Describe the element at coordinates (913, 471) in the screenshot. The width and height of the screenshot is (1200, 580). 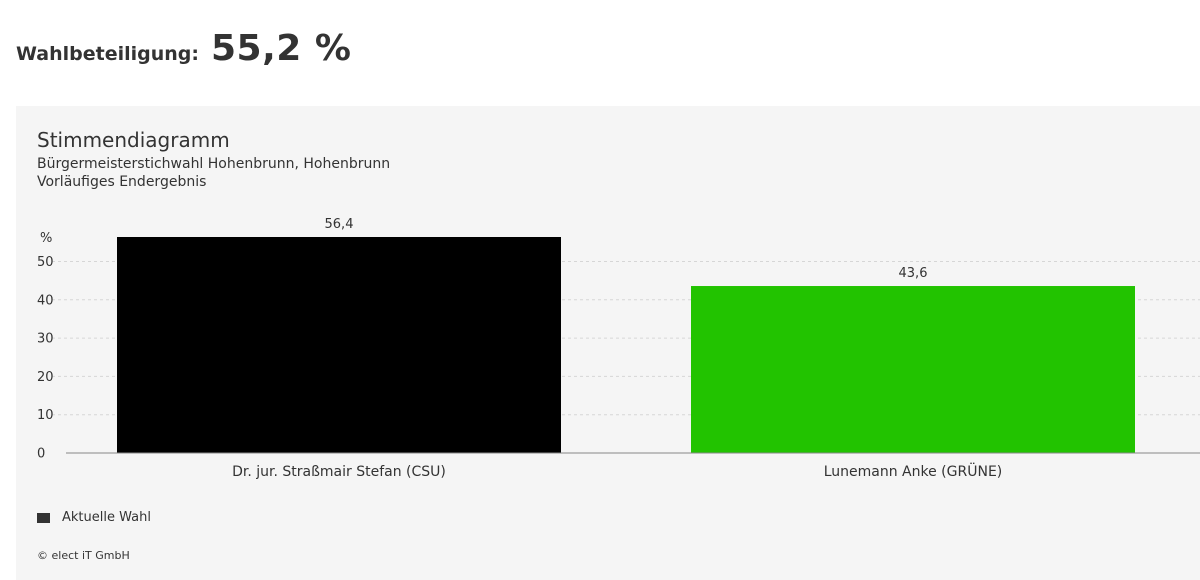
I see `x-tick-label: Lunemann Anke (GRÜNE)` at that location.